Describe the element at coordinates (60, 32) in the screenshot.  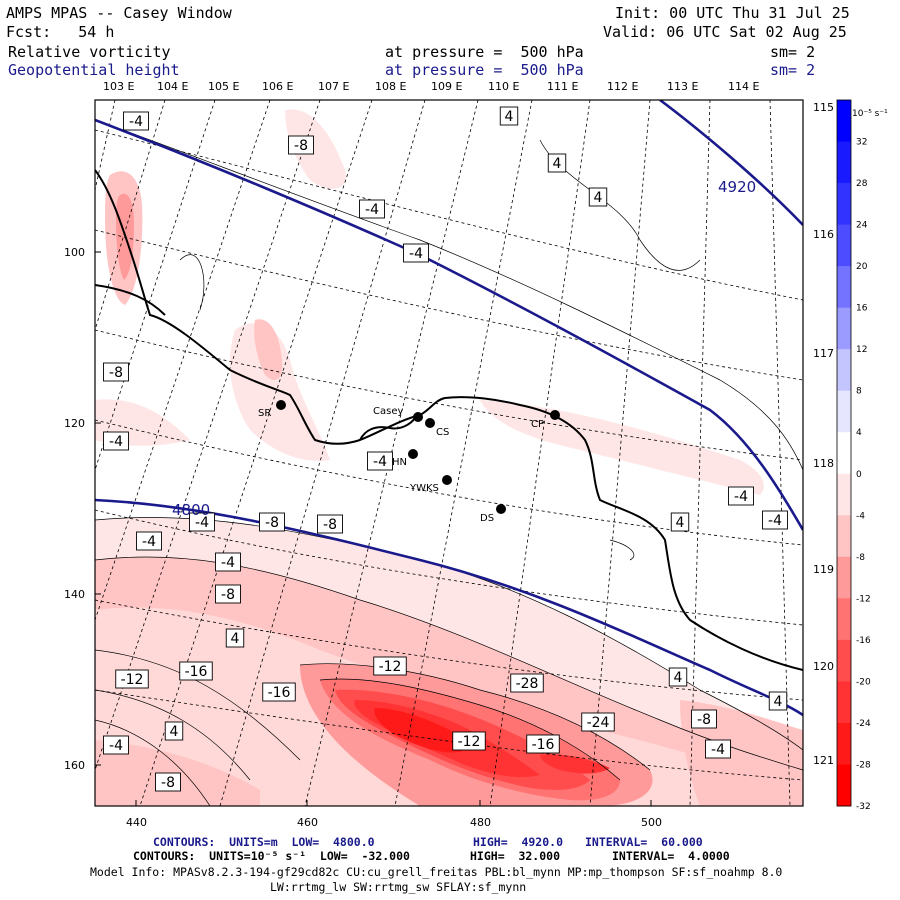
I see `forecast-hour: Fcst: 54 h` at that location.